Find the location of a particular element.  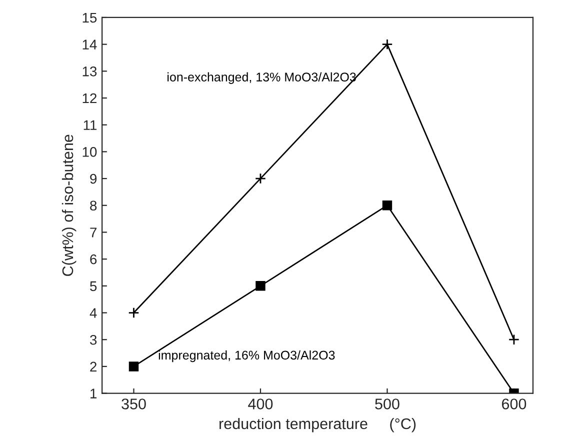

x-tick-label: 400 is located at coordinates (260, 404).